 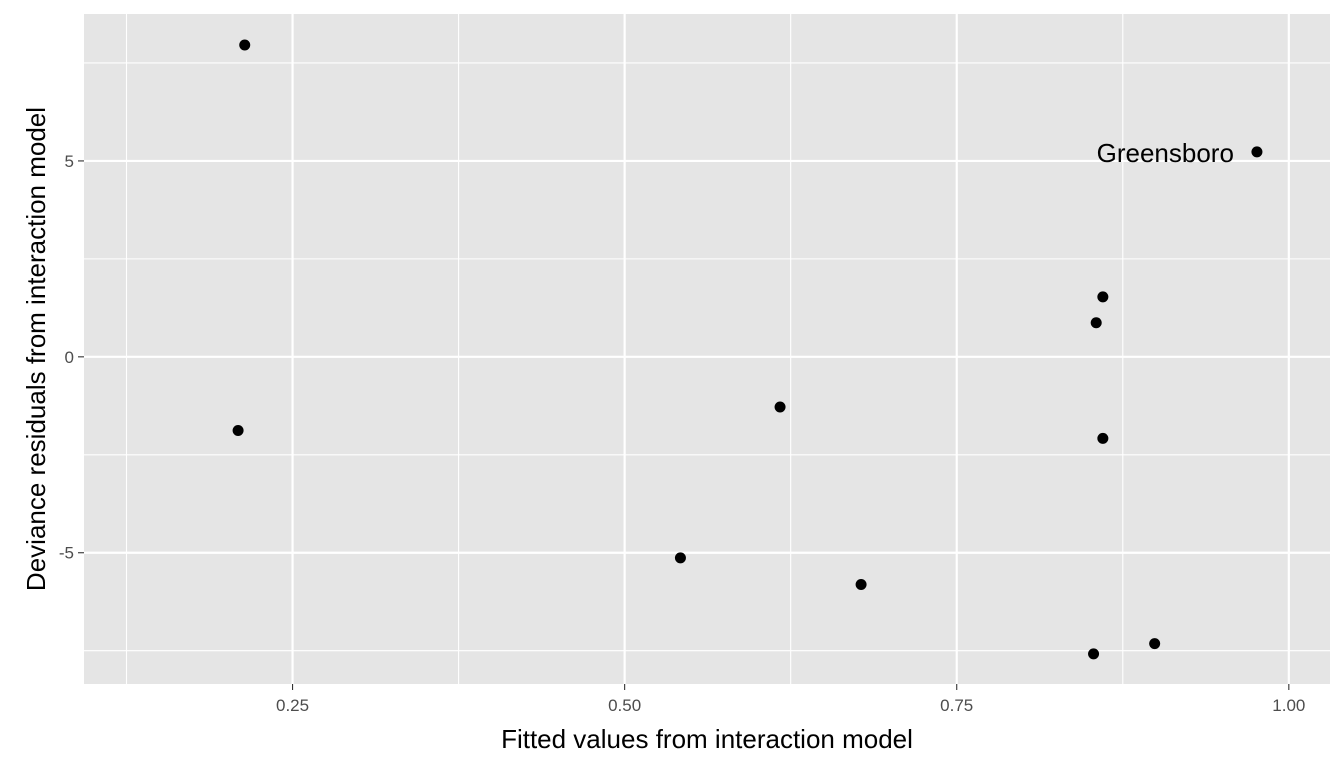 I want to click on x-tick-label: 0.75, so click(x=956, y=705).